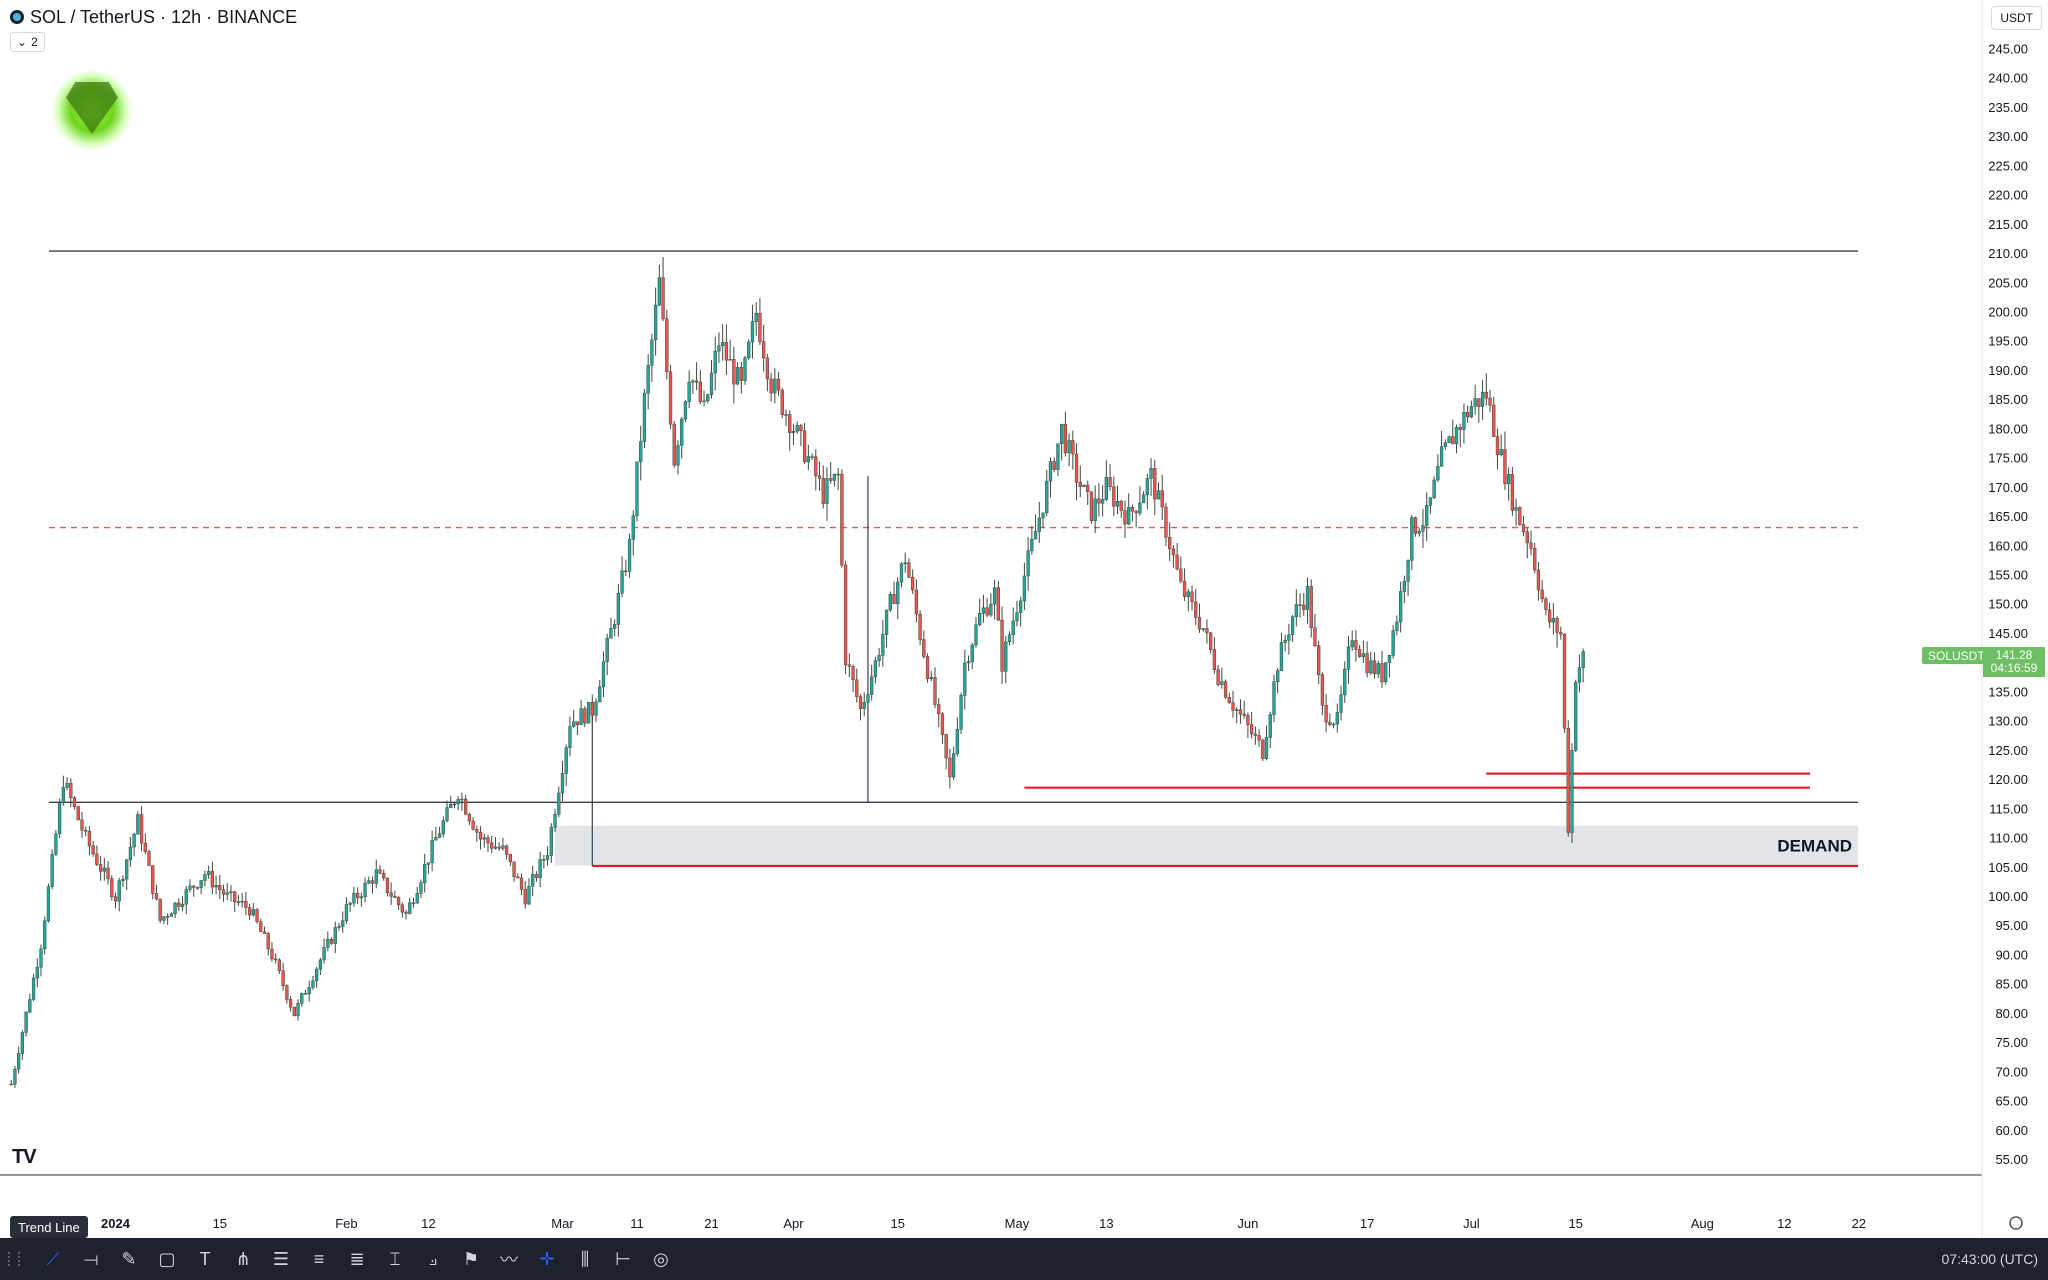 This screenshot has height=1280, width=2048. What do you see at coordinates (24, 1157) in the screenshot?
I see `tradingview-logo-icon: TV` at bounding box center [24, 1157].